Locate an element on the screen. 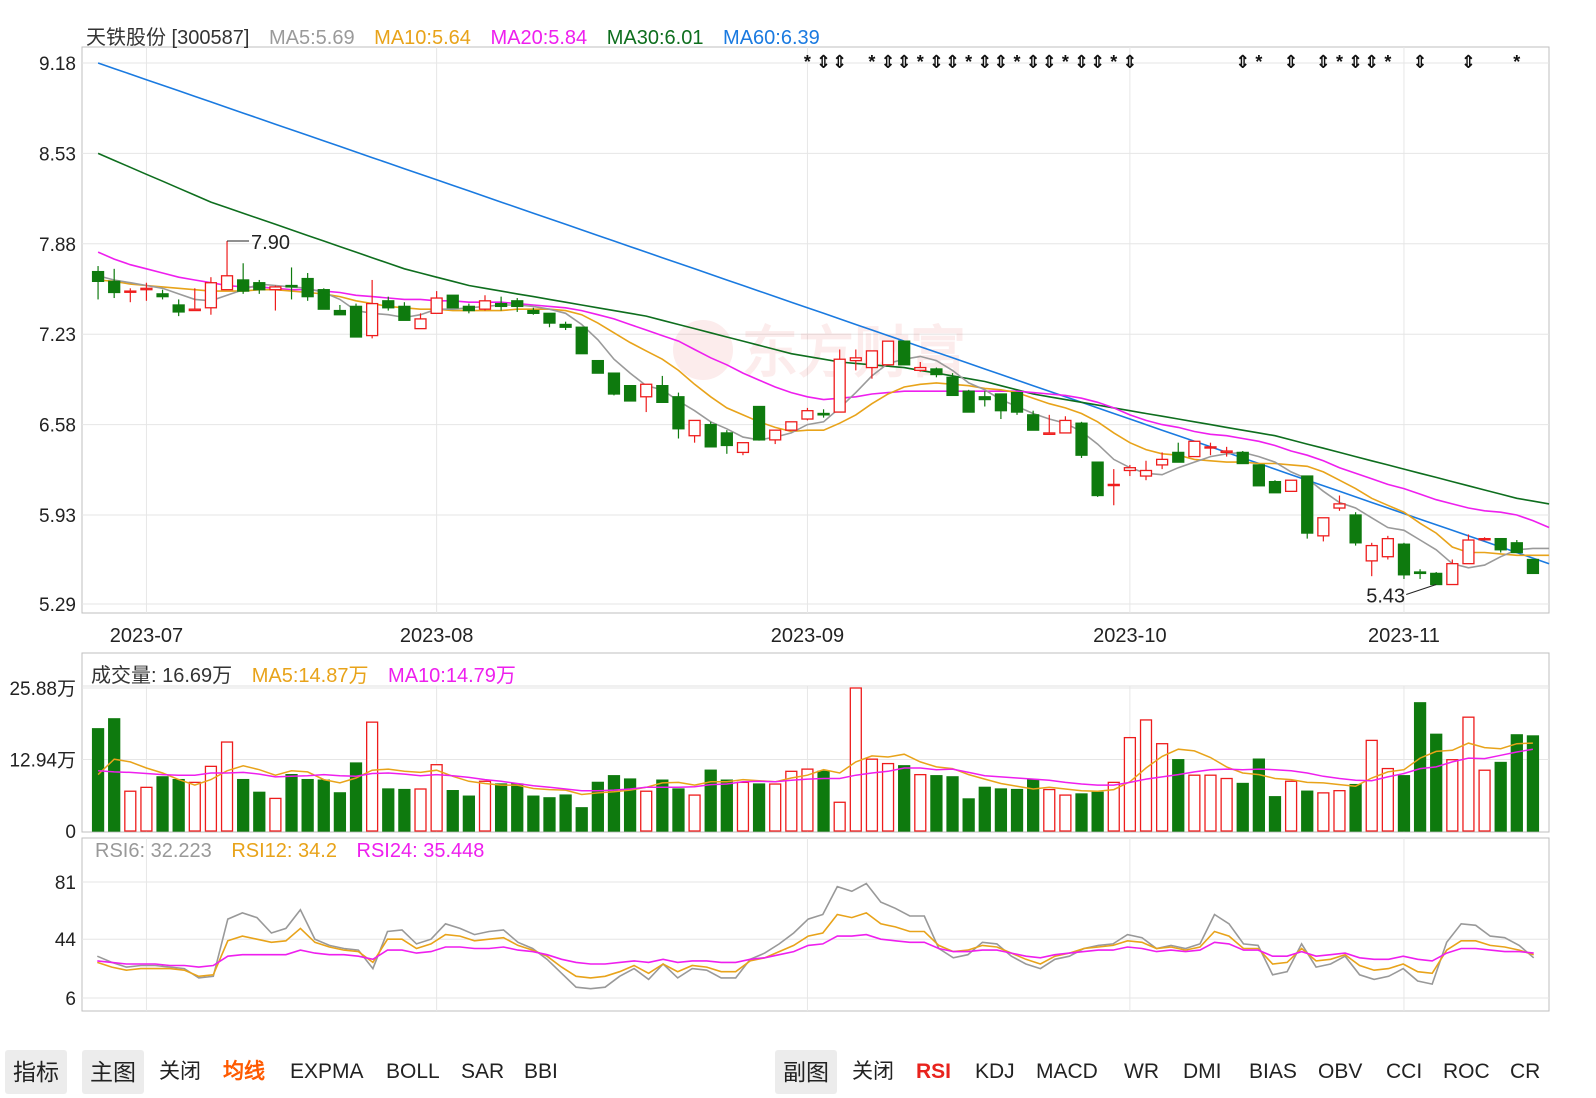  rsi6-line is located at coordinates (815, 936).